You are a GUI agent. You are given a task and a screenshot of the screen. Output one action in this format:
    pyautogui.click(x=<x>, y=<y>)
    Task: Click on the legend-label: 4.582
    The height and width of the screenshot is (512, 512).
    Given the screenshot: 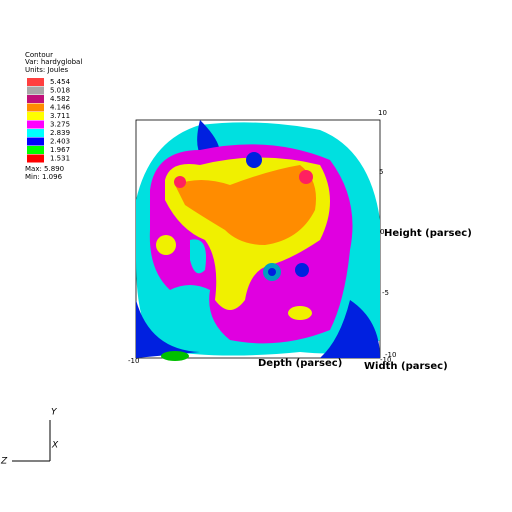 What is the action you would take?
    pyautogui.click(x=60, y=99)
    